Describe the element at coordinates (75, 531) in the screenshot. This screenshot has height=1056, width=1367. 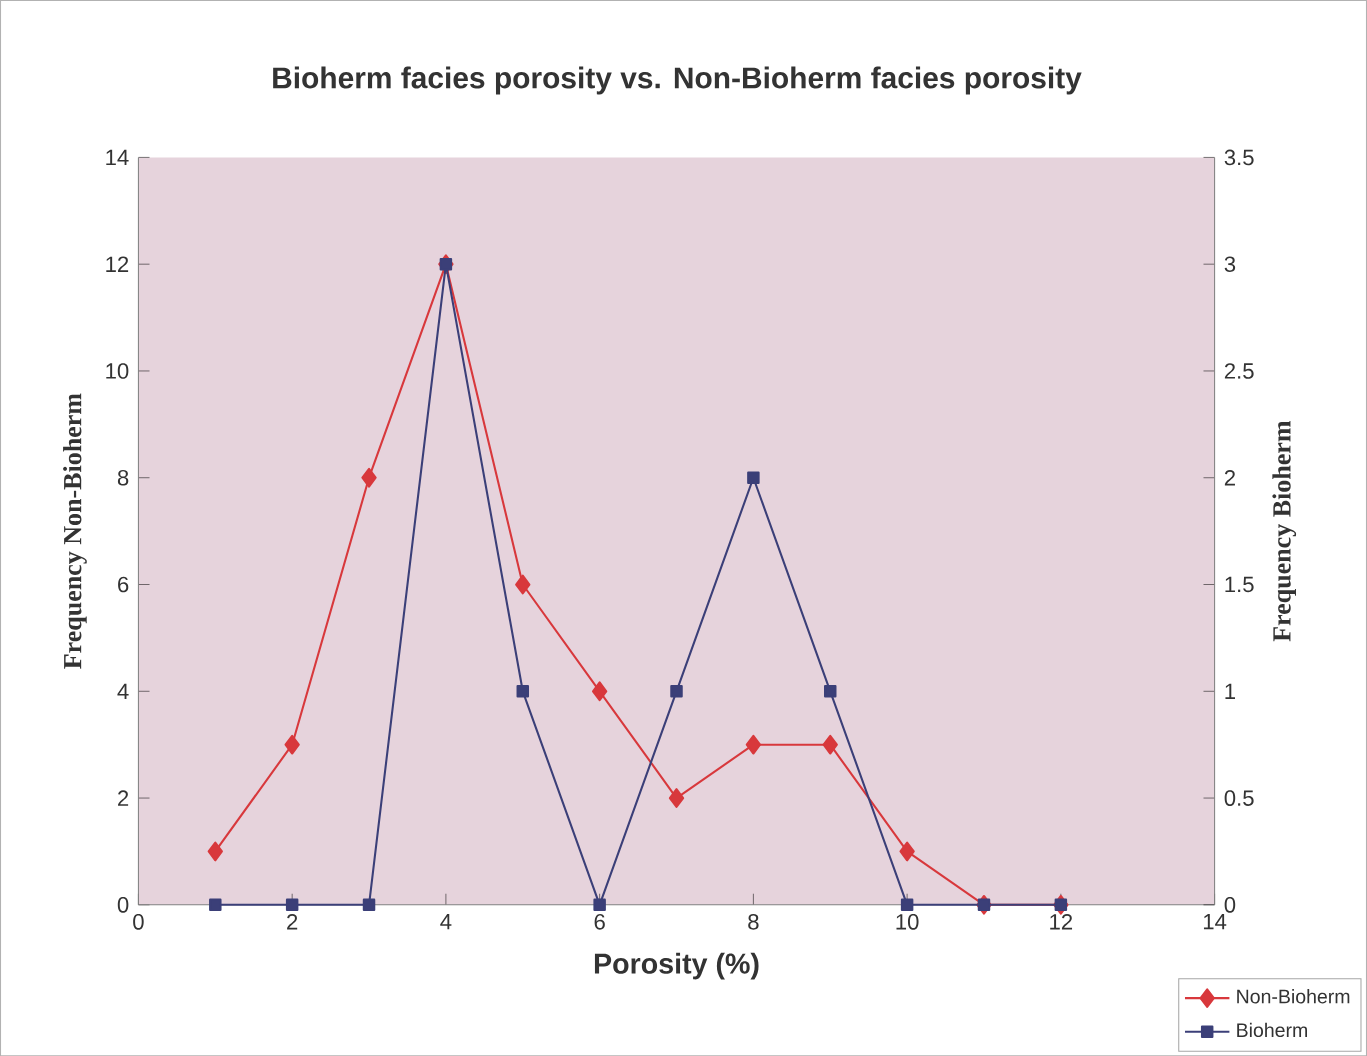
I see `y-axis-title: Frequency Non-Bioherm` at that location.